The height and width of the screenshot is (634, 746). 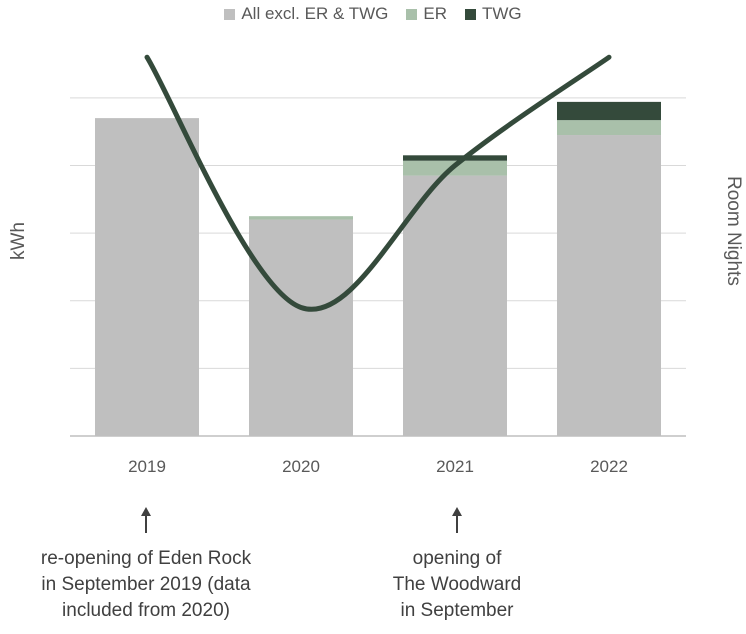 I want to click on annotation-2019-line-1: re-opening of Eden Rock, so click(x=146, y=558).